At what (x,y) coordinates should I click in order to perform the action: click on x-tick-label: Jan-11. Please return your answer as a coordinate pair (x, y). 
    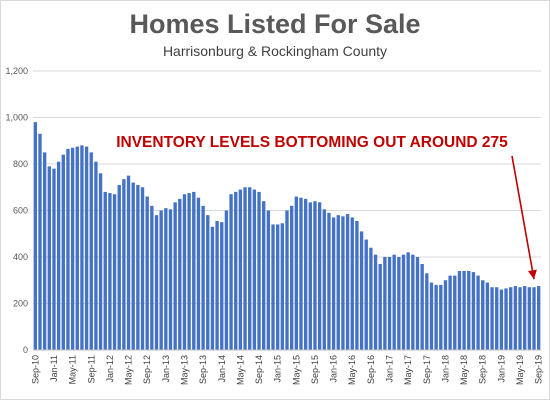
    Looking at the image, I should click on (54, 368).